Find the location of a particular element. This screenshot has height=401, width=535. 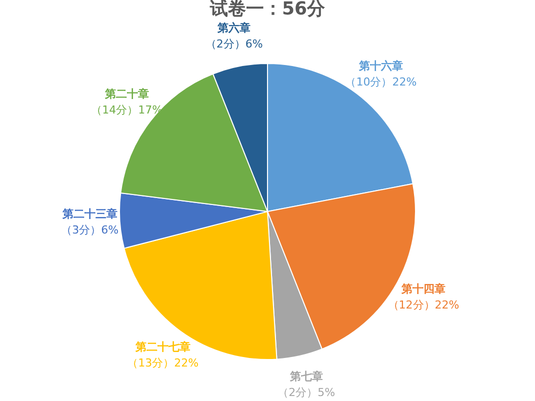

data-label: （10分）22% is located at coordinates (381, 81).